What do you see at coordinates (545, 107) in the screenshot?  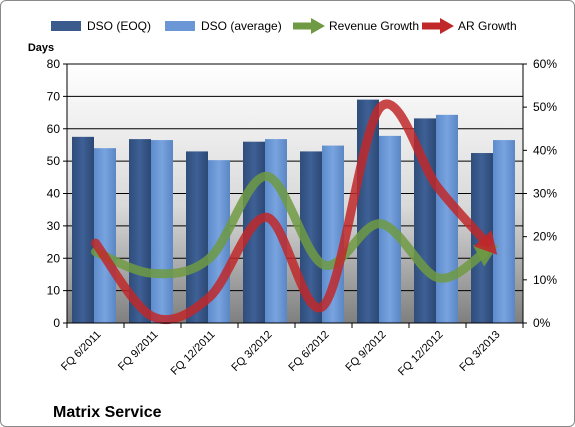 I see `y2-tick-label: 50%` at bounding box center [545, 107].